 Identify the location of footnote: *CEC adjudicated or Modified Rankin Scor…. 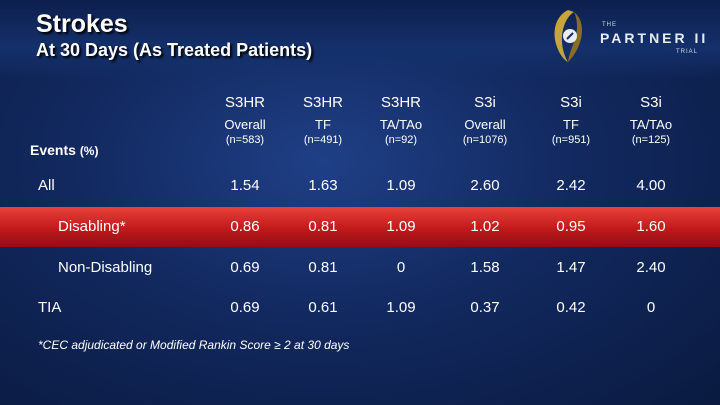
(194, 345).